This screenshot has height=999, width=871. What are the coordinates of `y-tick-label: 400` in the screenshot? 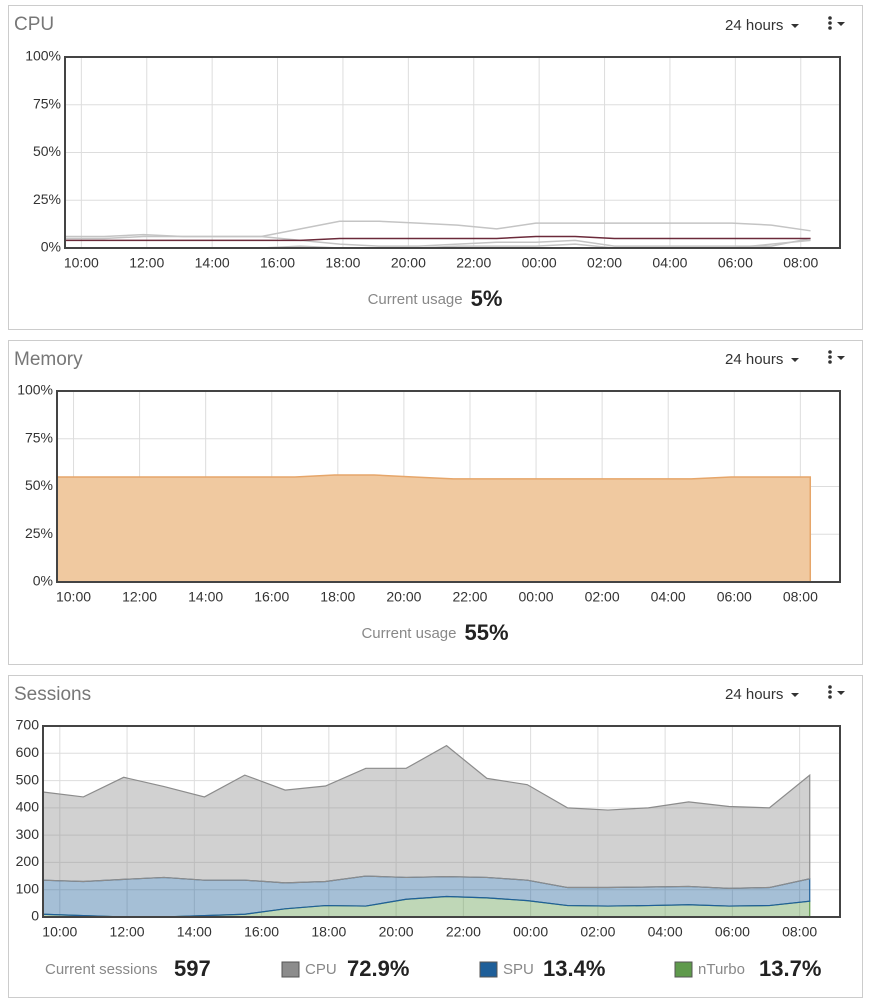 It's located at (28, 807).